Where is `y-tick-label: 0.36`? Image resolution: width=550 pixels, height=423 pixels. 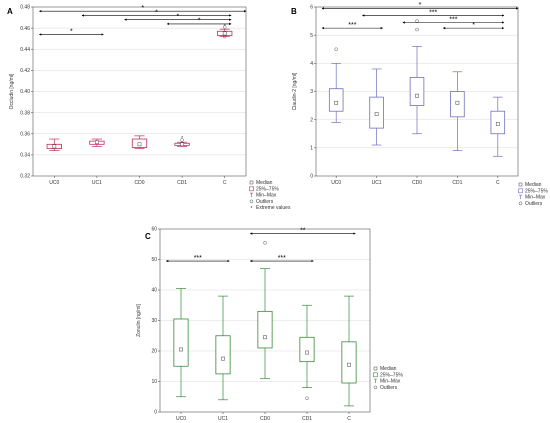
y-tick-label: 0.36 is located at coordinates (25, 134).